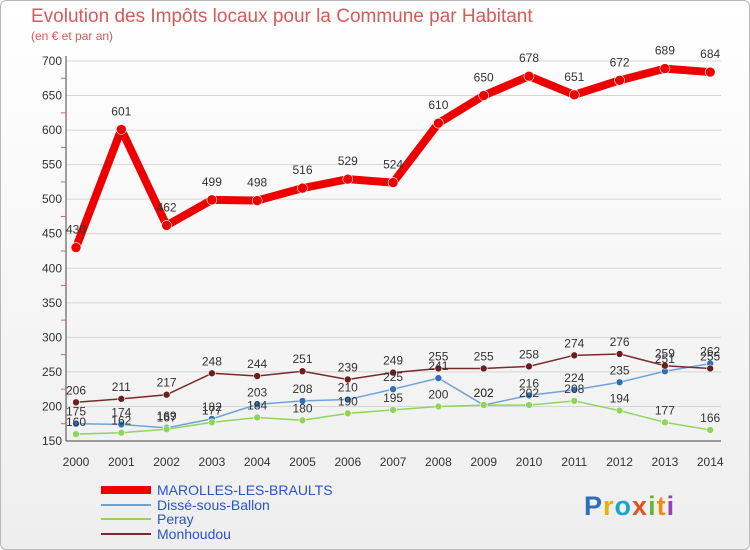 Image resolution: width=750 pixels, height=550 pixels. I want to click on data-label: 239, so click(348, 368).